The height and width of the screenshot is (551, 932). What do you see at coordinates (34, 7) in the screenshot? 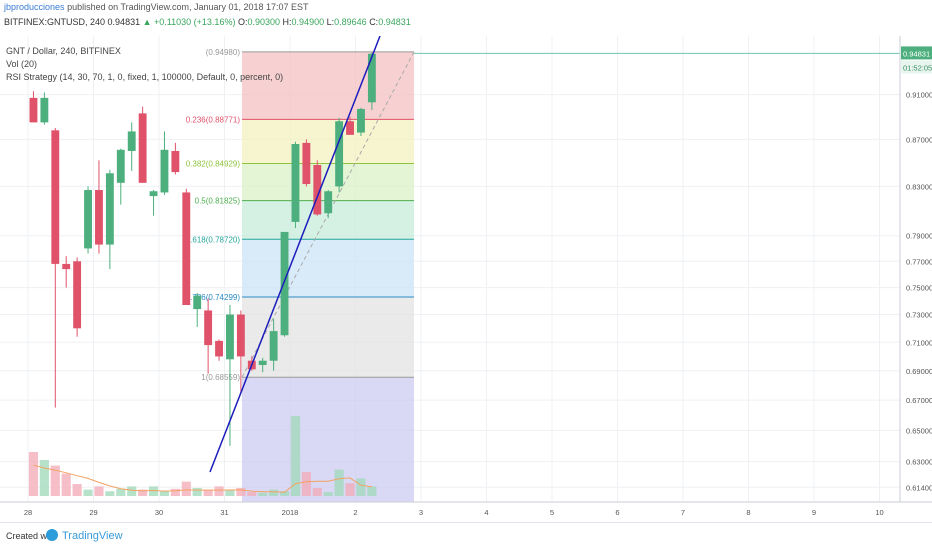
I see `author-link: jbproducciones` at bounding box center [34, 7].